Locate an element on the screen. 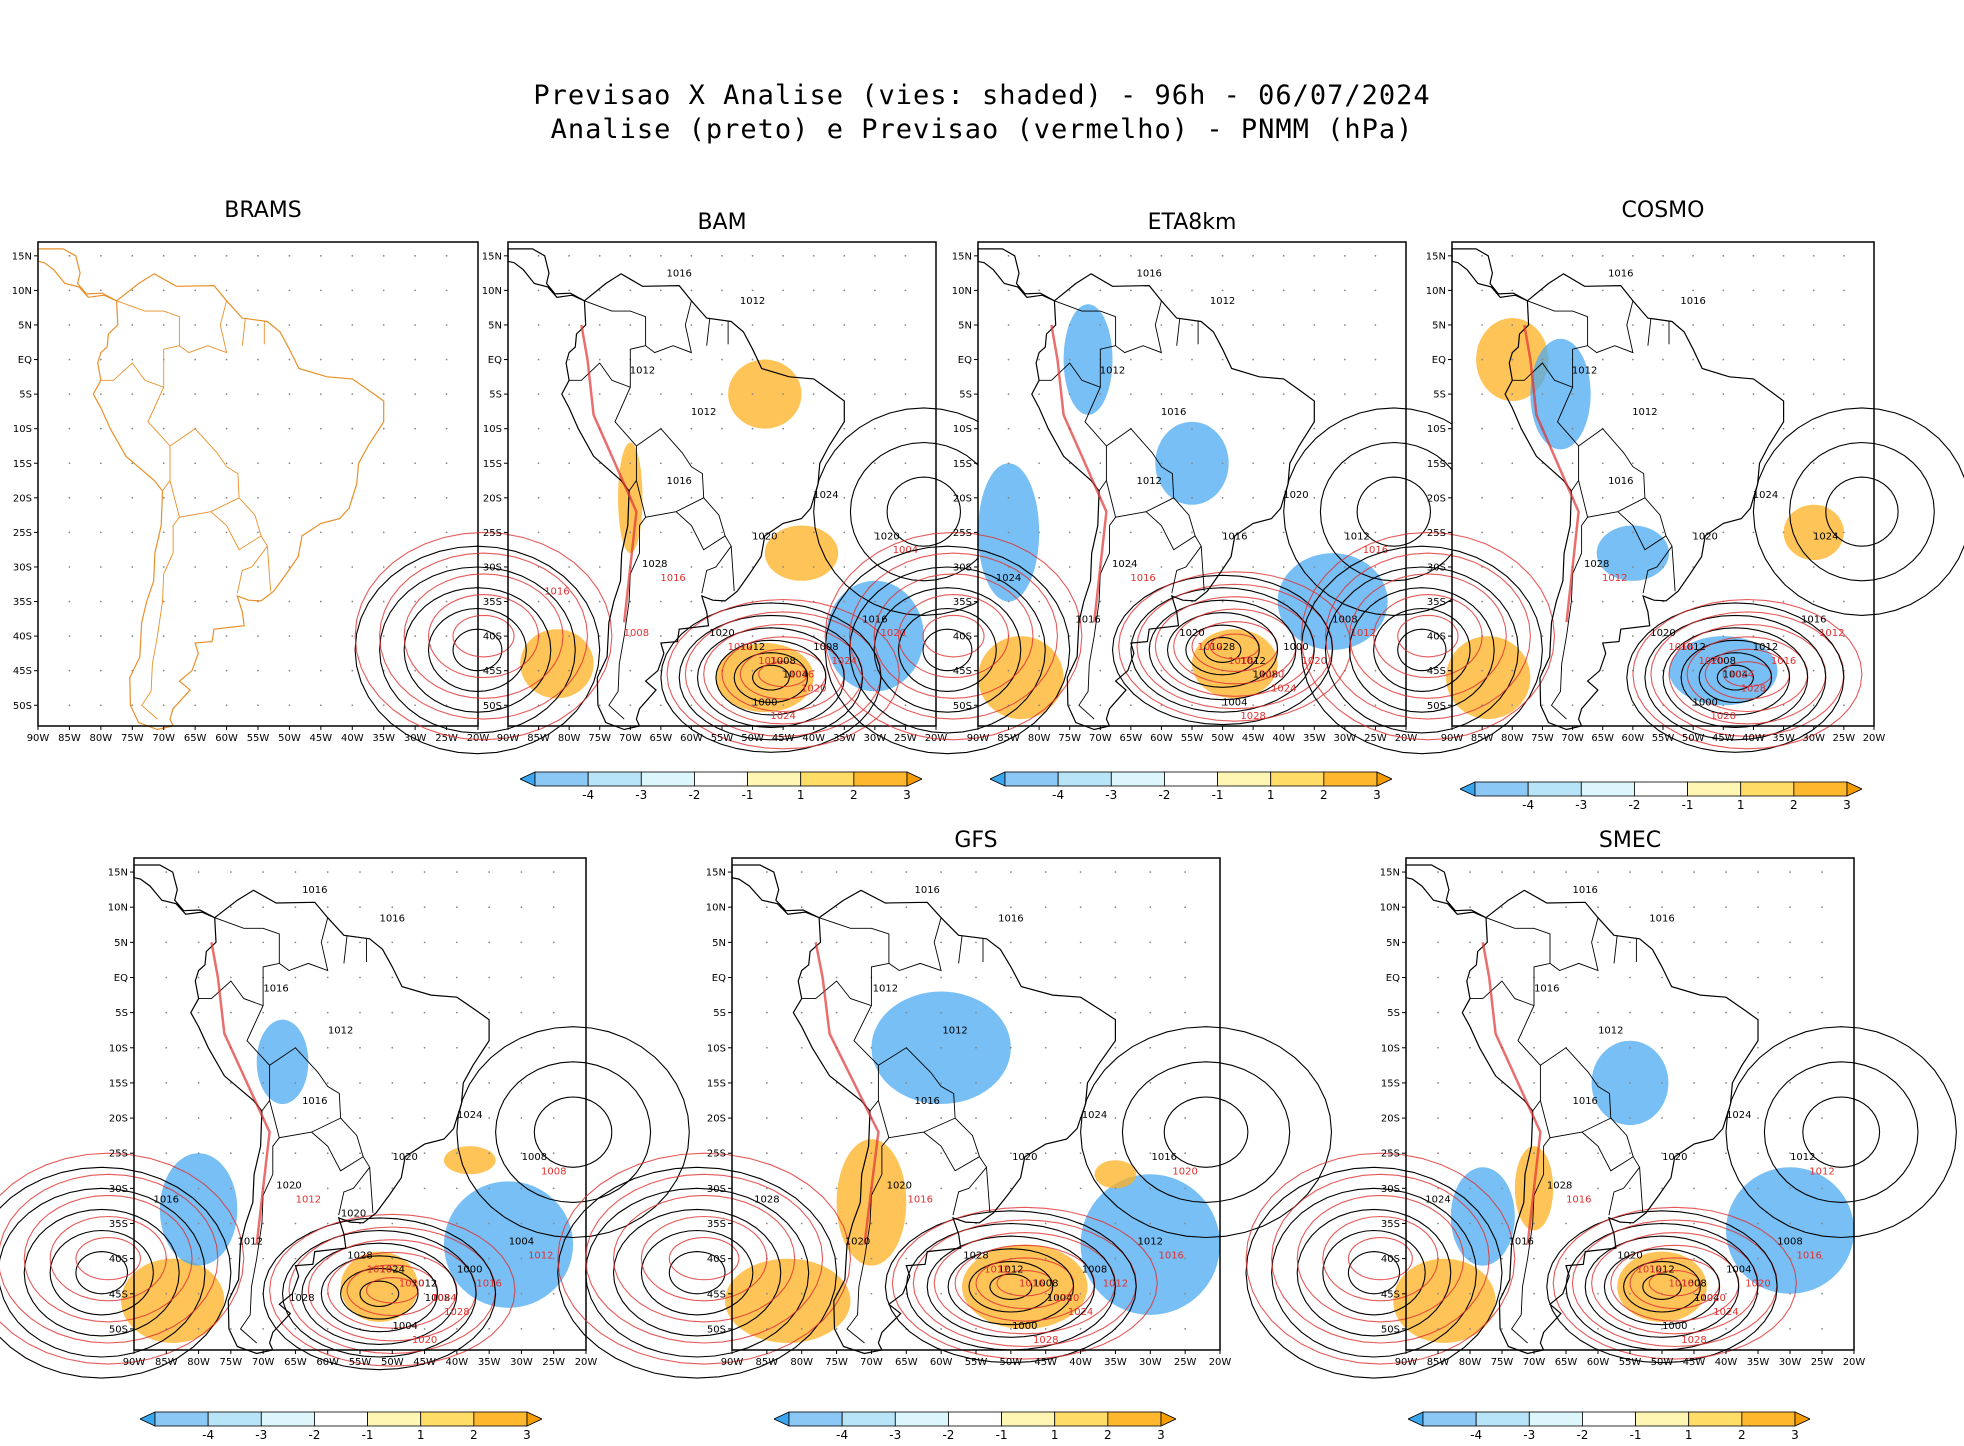 The height and width of the screenshot is (1446, 1964). forecast-contour-label: 1028 is located at coordinates (1252, 716).